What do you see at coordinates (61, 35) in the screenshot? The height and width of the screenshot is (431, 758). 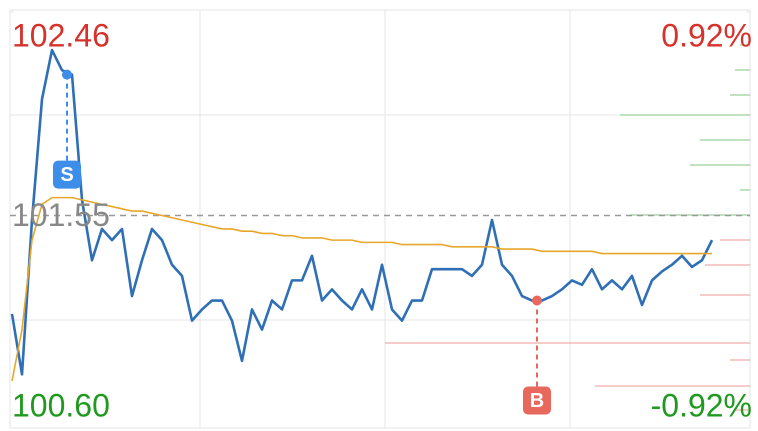 I see `y-tick-label: 102.46` at bounding box center [61, 35].